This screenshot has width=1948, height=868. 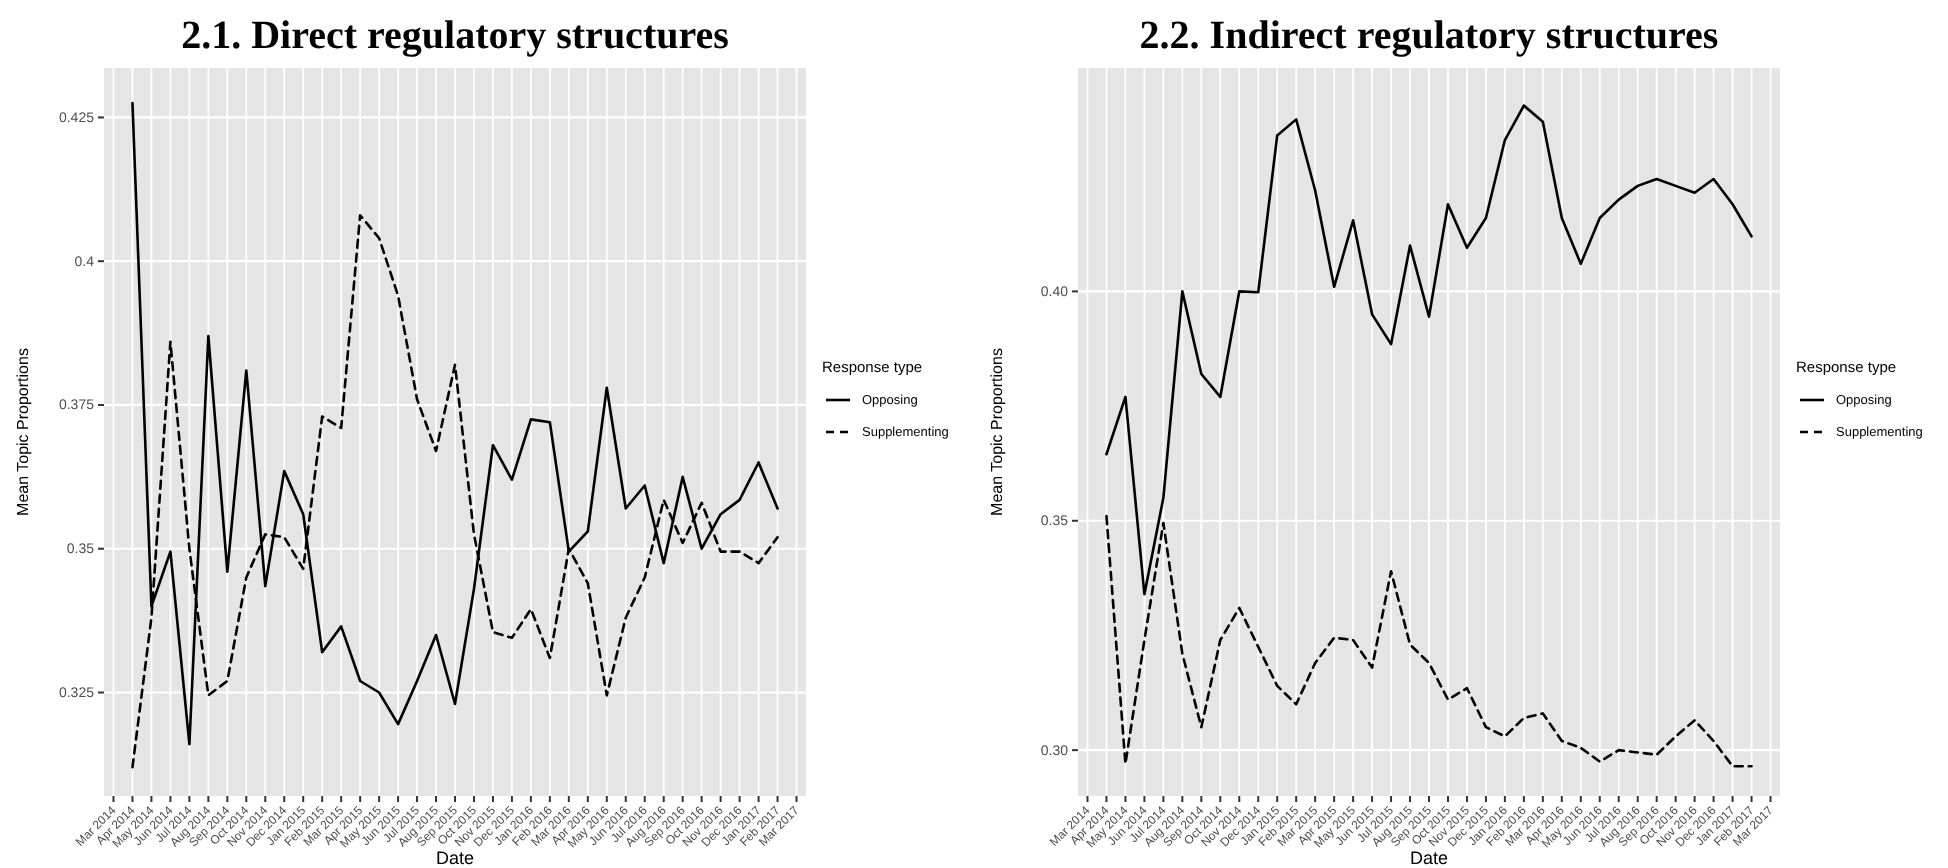 What do you see at coordinates (1429, 36) in the screenshot?
I see `chart-title: 2.2. Indirect regulatory structures` at bounding box center [1429, 36].